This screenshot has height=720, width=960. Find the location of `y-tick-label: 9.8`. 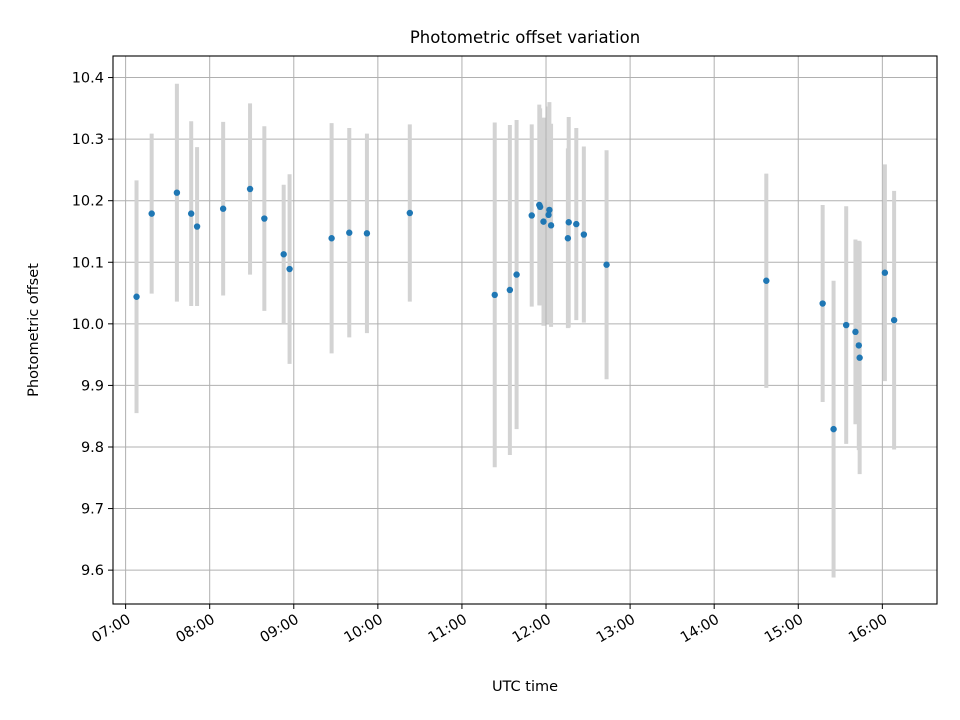

y-tick-label: 9.8 is located at coordinates (92, 448).